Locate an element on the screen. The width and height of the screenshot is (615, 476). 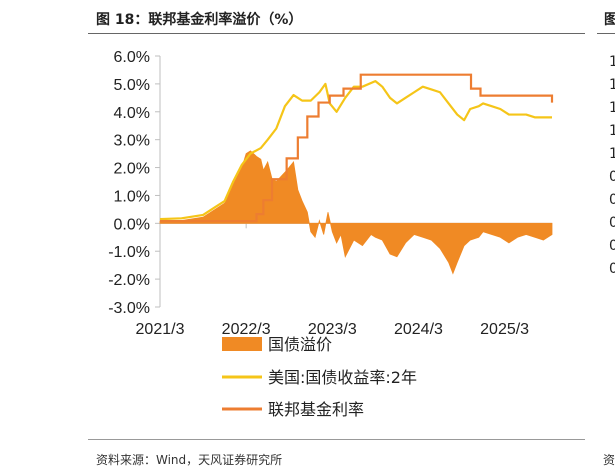
x-tick-label: 2023/3 is located at coordinates (332, 329).